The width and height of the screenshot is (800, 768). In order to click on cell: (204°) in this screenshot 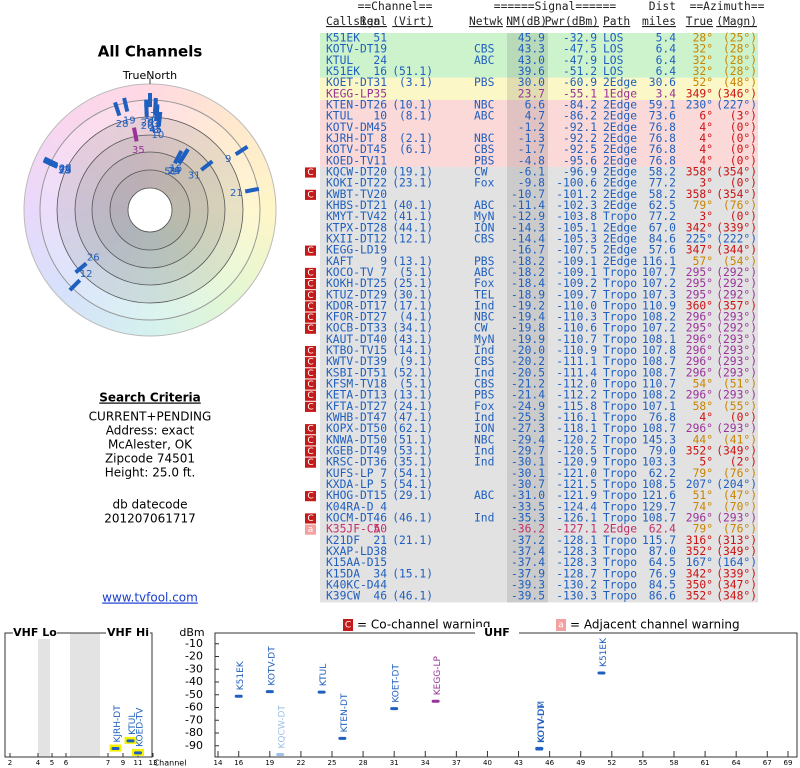, I will do `click(736, 484)`.